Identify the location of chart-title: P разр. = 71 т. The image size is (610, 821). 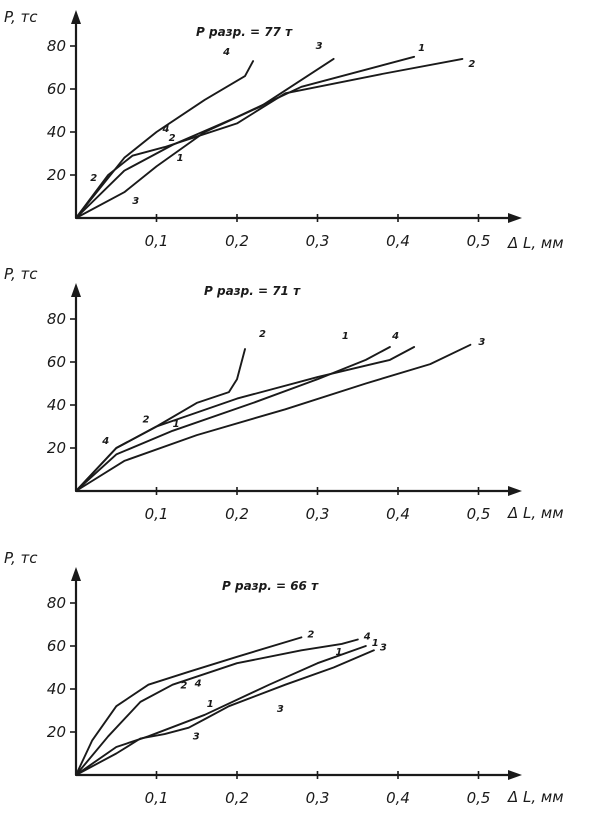
(252, 291).